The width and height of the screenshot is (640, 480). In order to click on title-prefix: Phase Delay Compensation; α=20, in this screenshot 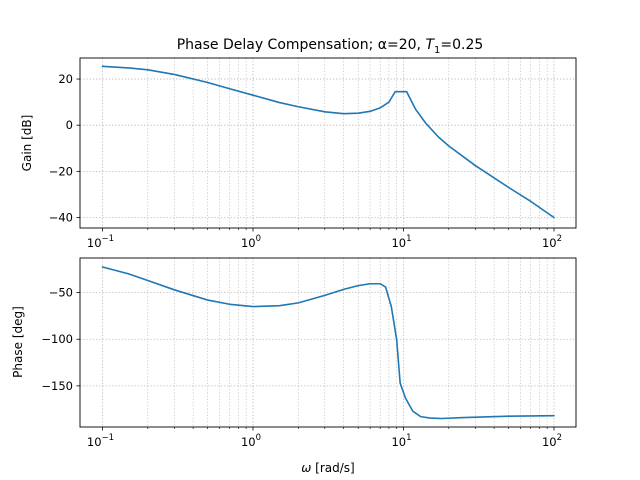, I will do `click(301, 45)`.